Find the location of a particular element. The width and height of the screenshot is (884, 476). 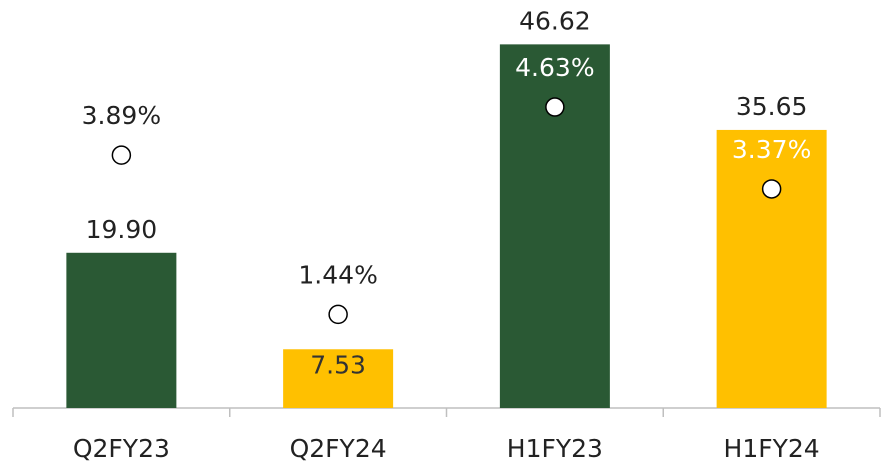

x-tick-label: H1FY24 is located at coordinates (772, 448).